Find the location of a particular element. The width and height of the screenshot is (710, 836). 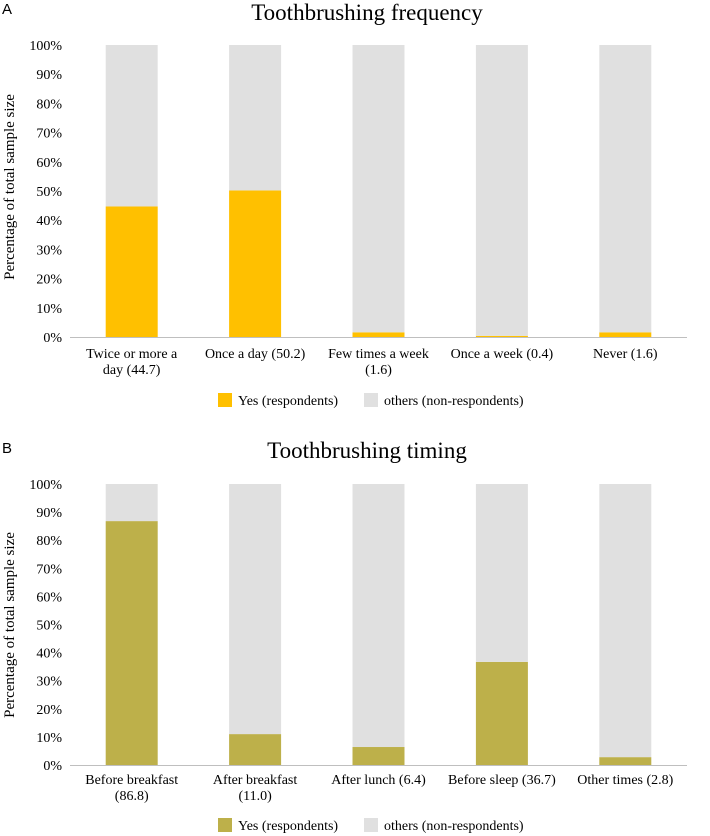

panel-b-legend-swatch-yes is located at coordinates (225, 825).